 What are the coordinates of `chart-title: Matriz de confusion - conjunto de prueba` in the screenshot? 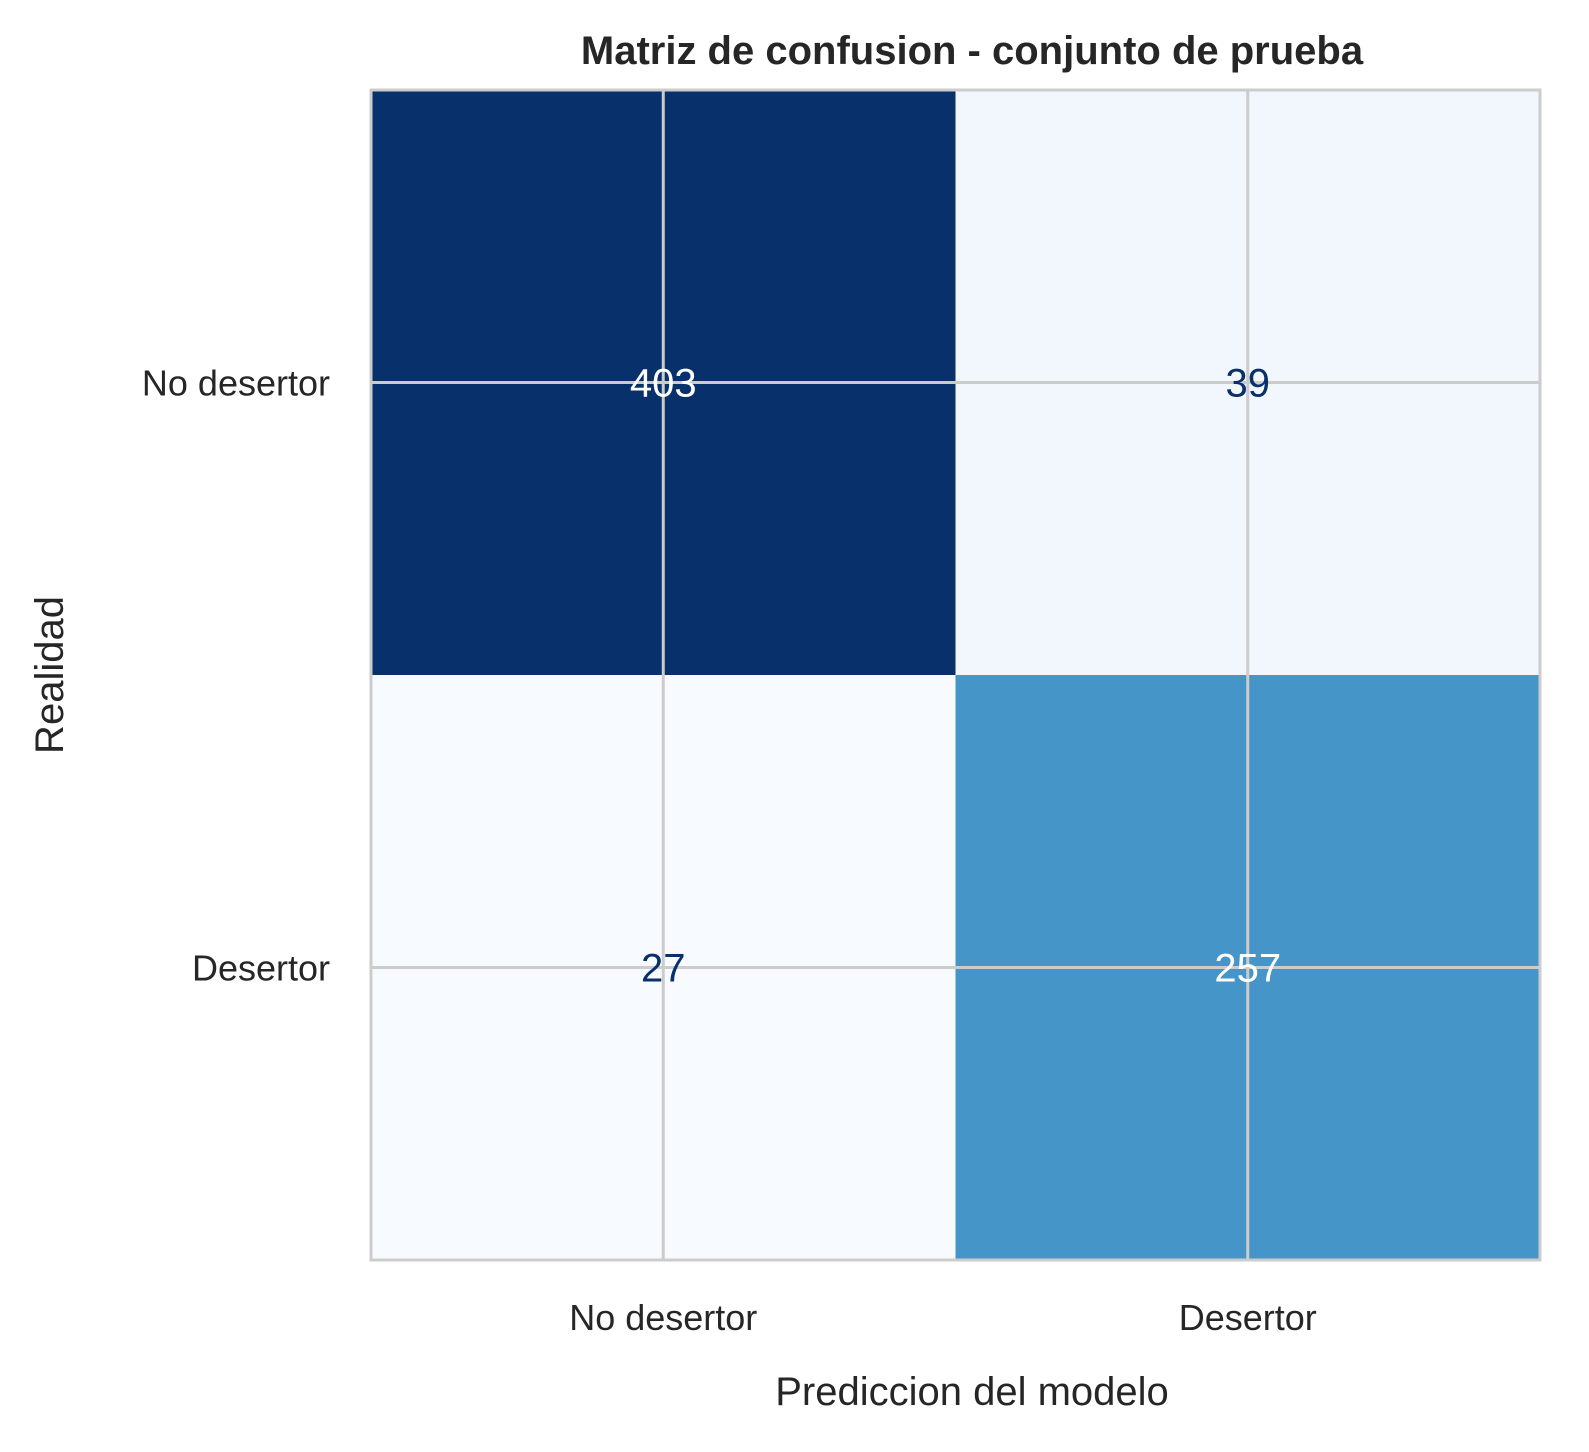 It's located at (972, 51).